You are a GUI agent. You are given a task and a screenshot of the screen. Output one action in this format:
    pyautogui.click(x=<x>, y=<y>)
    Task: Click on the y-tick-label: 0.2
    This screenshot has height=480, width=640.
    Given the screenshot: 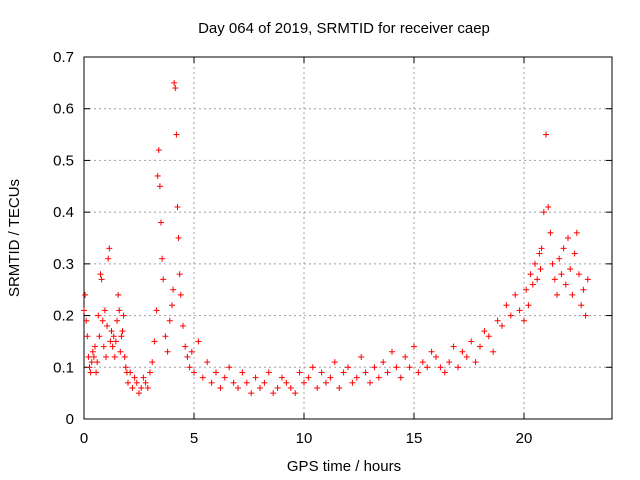 What is the action you would take?
    pyautogui.click(x=63, y=316)
    